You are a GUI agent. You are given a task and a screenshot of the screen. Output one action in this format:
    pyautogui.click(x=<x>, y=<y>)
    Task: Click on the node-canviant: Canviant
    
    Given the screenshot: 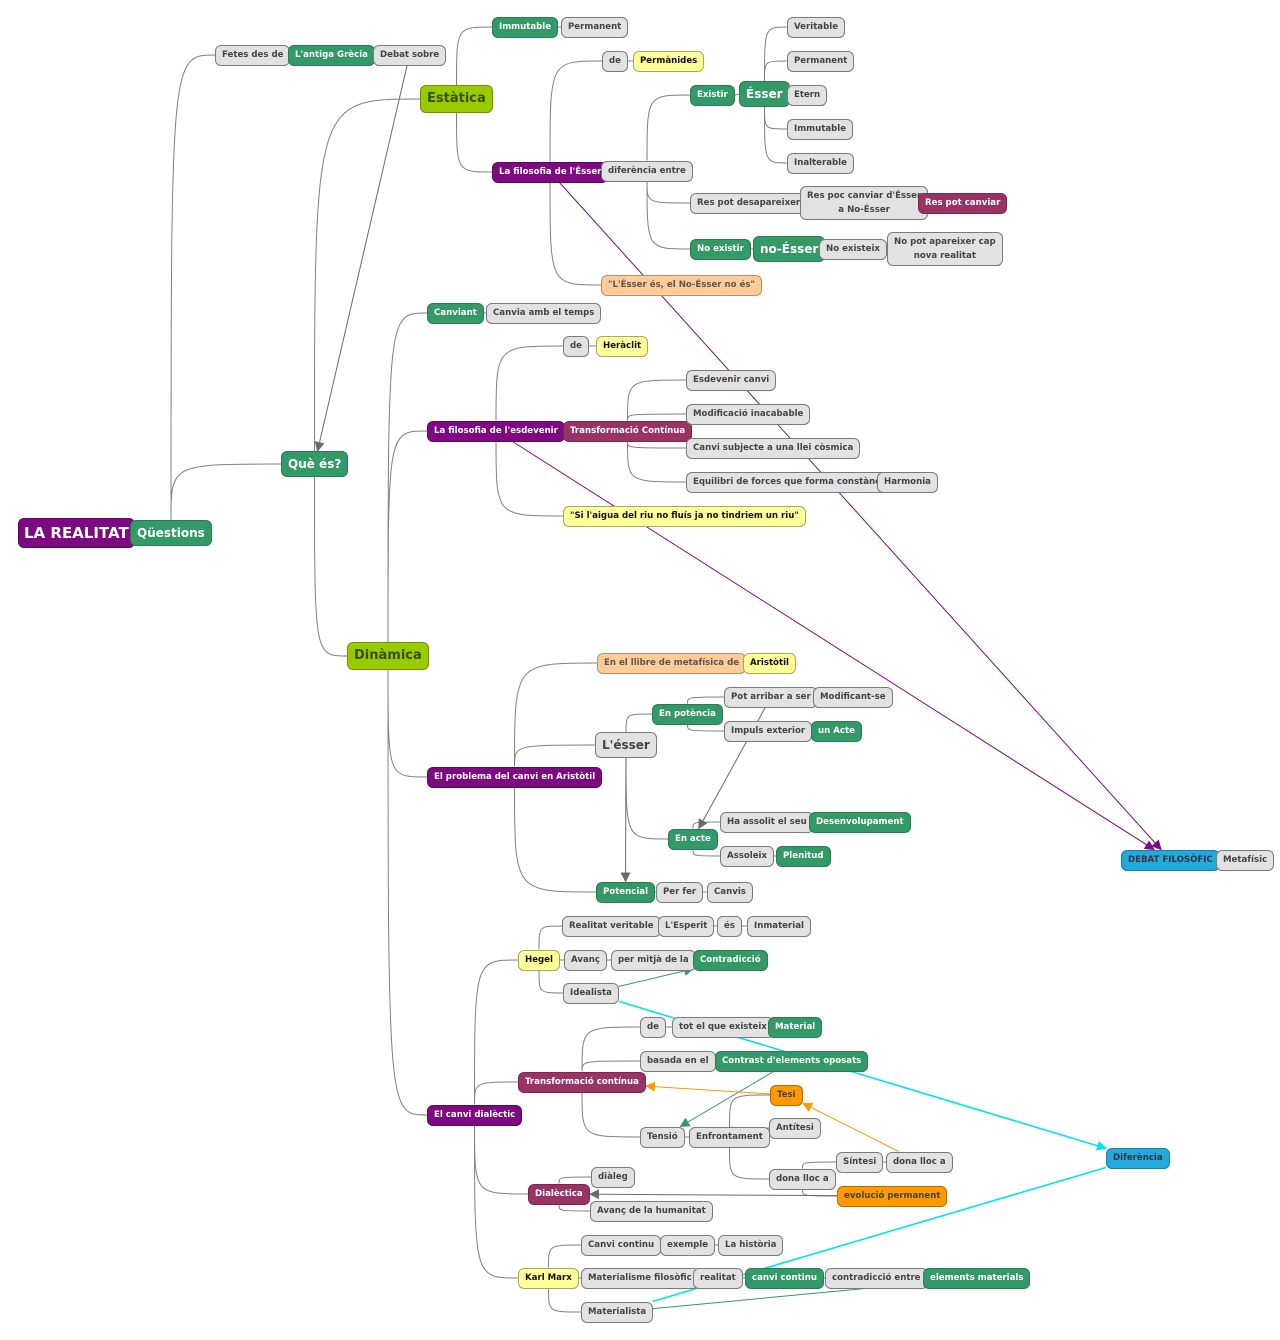 What is the action you would take?
    pyautogui.click(x=455, y=313)
    